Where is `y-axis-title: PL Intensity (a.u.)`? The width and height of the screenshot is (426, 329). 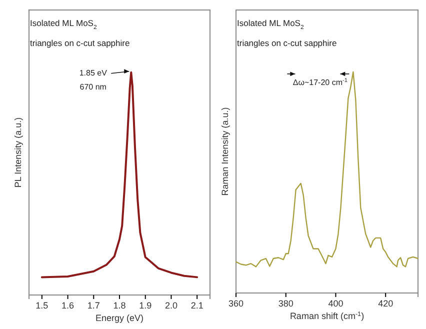
y-axis-title: PL Intensity (a.u.) is located at coordinates (18, 152).